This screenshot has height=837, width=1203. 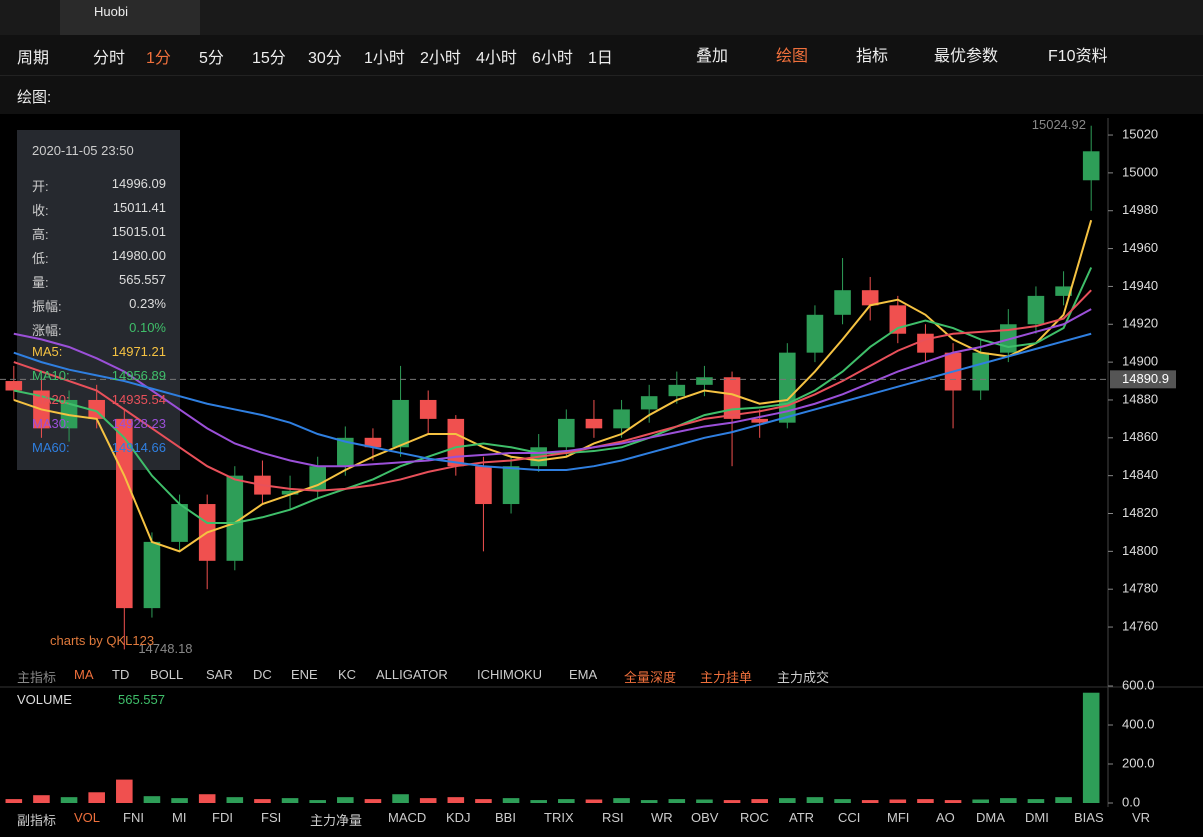 What do you see at coordinates (802, 817) in the screenshot?
I see `indicator-button: ATR` at bounding box center [802, 817].